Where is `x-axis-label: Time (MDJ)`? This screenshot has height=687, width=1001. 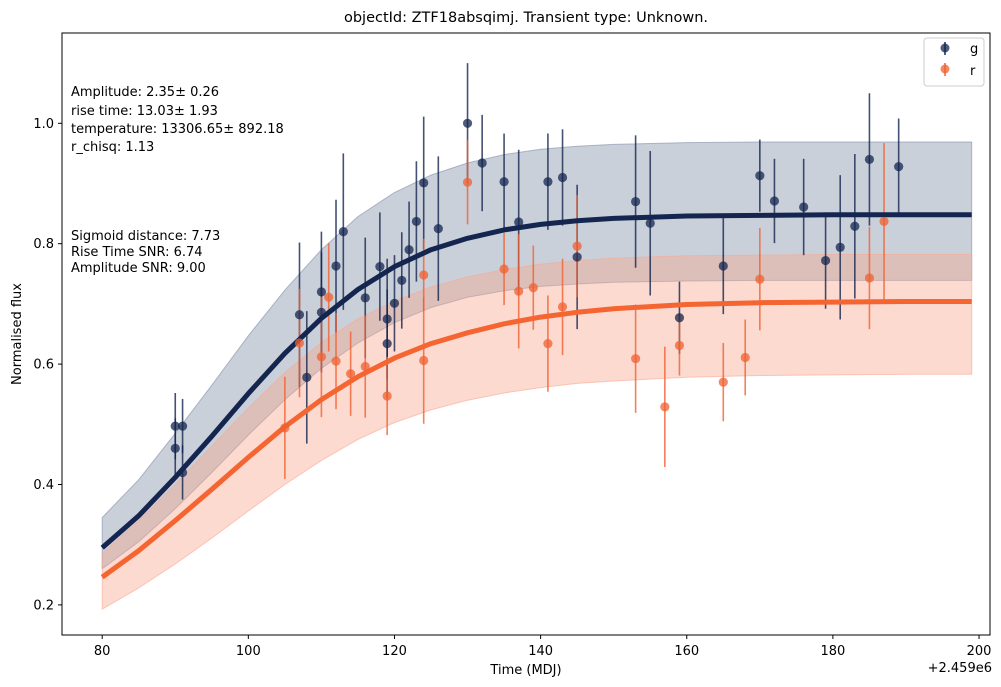 x-axis-label: Time (MDJ) is located at coordinates (525, 670).